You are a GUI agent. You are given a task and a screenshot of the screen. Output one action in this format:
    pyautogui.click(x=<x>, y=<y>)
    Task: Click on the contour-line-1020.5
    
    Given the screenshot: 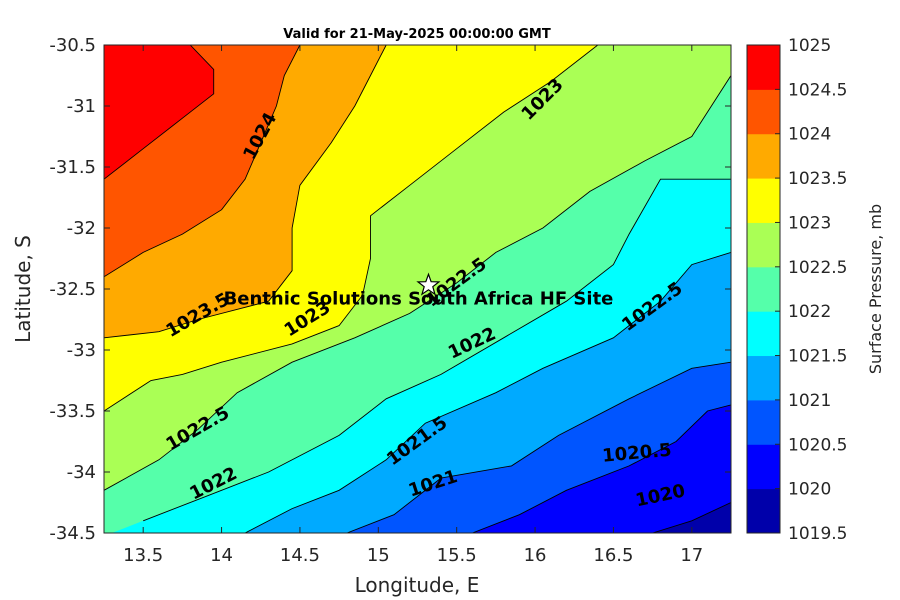 What is the action you would take?
    pyautogui.click(x=601, y=468)
    